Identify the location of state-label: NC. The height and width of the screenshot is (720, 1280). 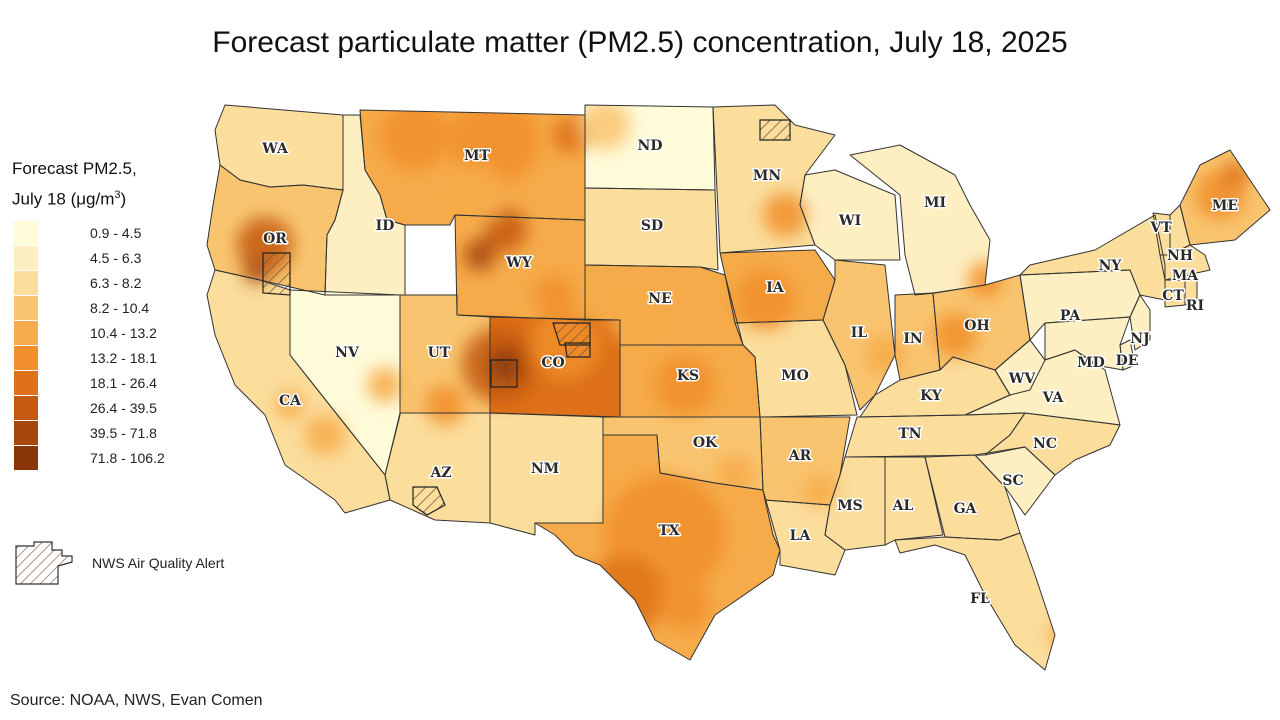
(1045, 444).